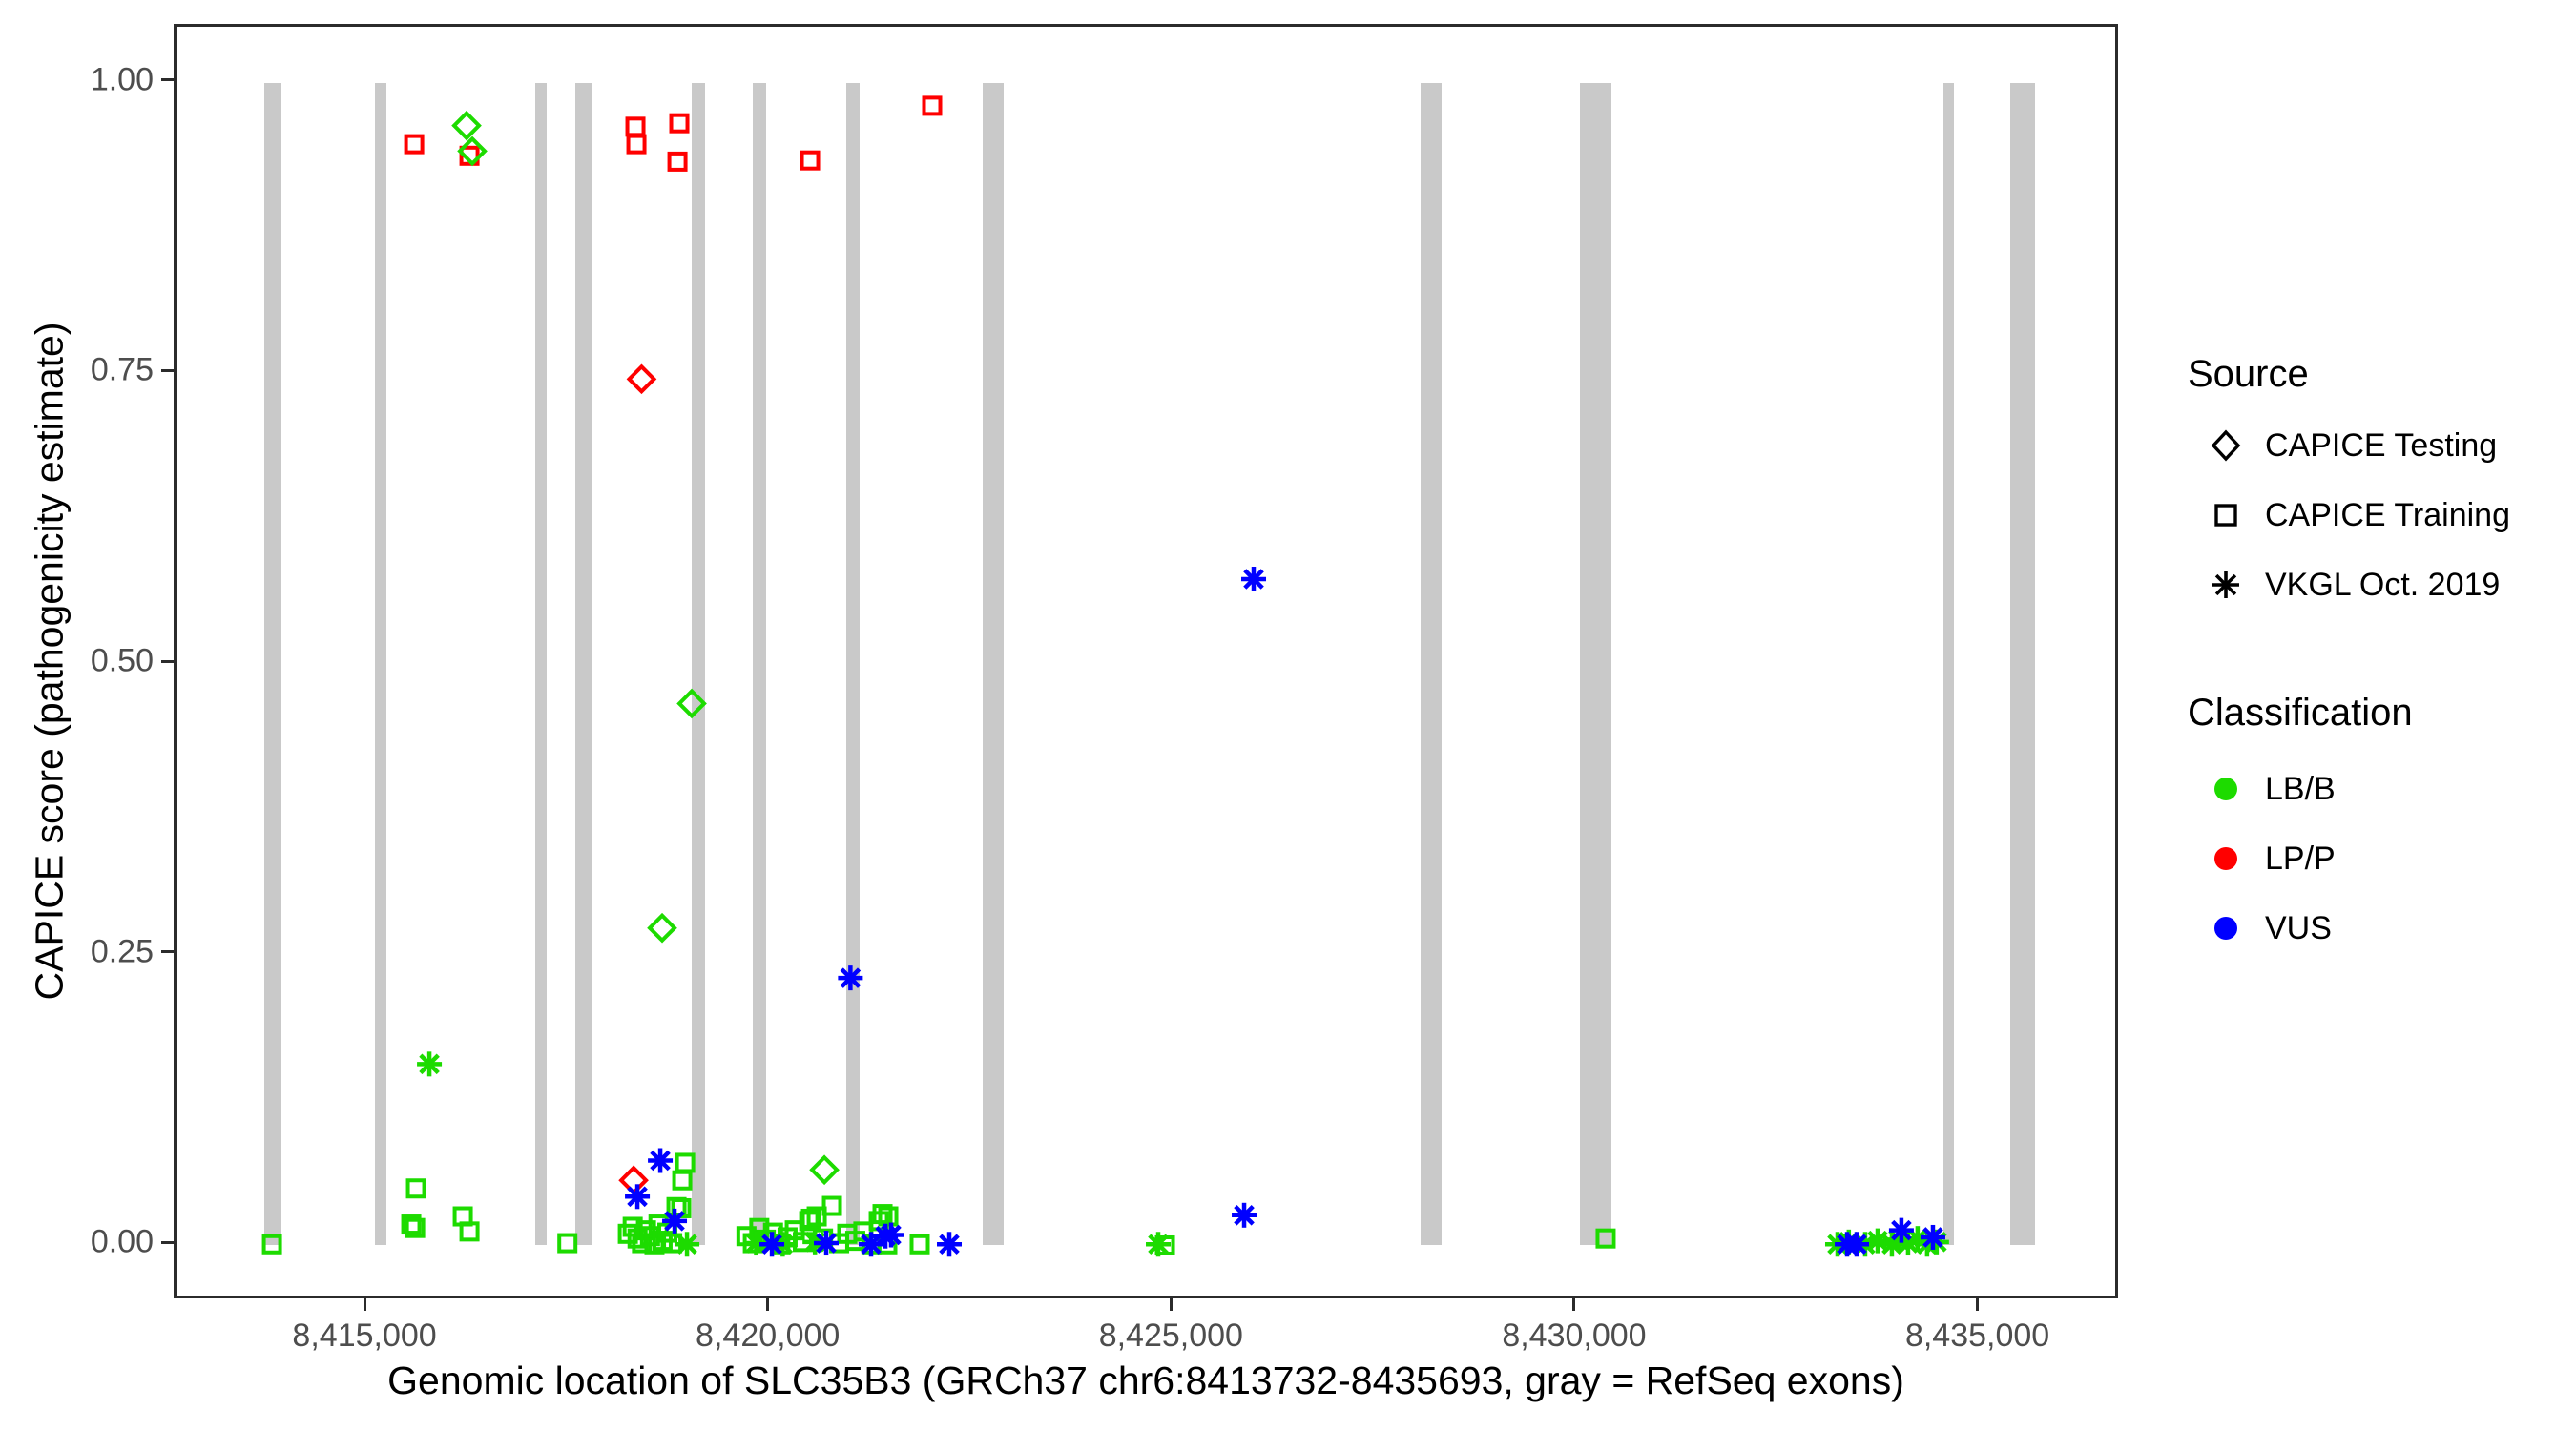  I want to click on legend-item-vus: VUS, so click(2268, 928).